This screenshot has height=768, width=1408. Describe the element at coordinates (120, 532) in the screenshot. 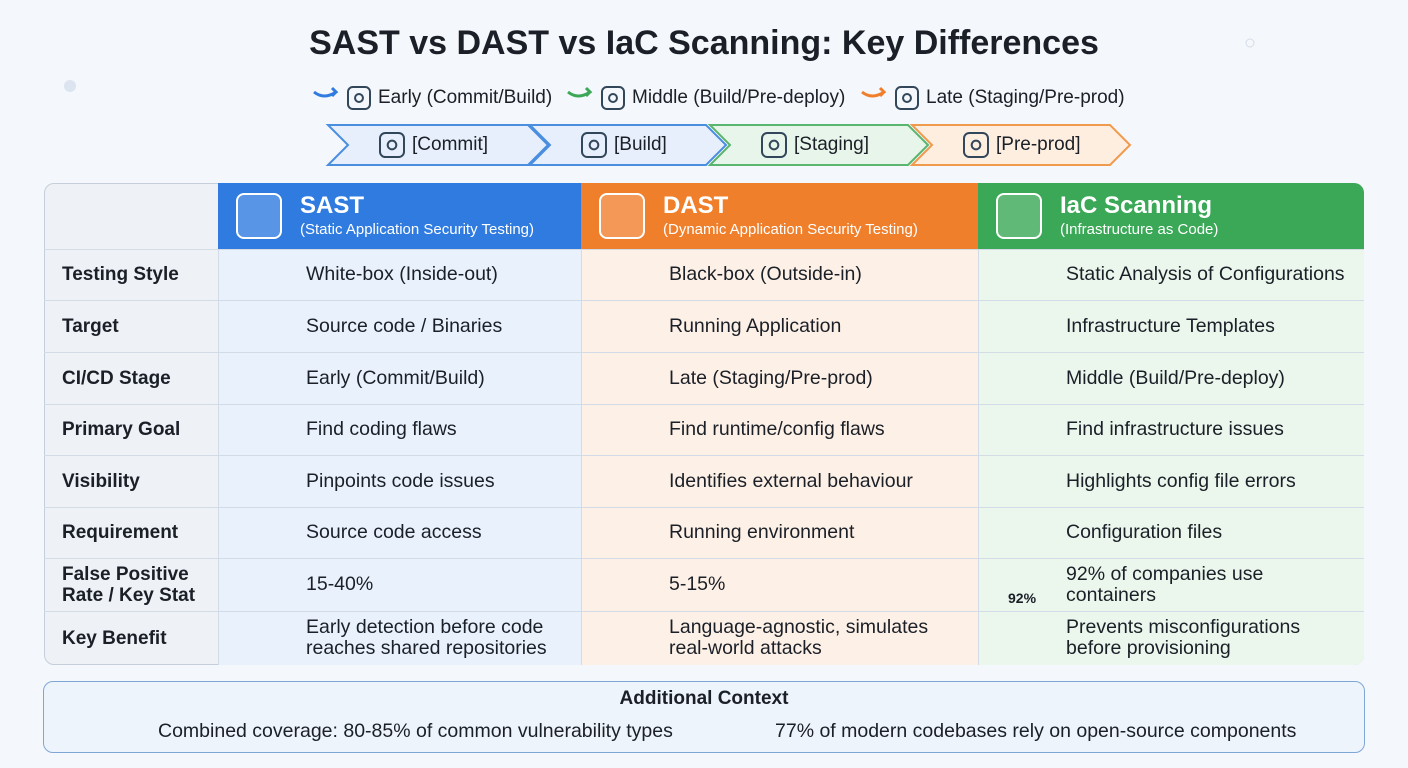

I see `row-label: Requirement` at that location.